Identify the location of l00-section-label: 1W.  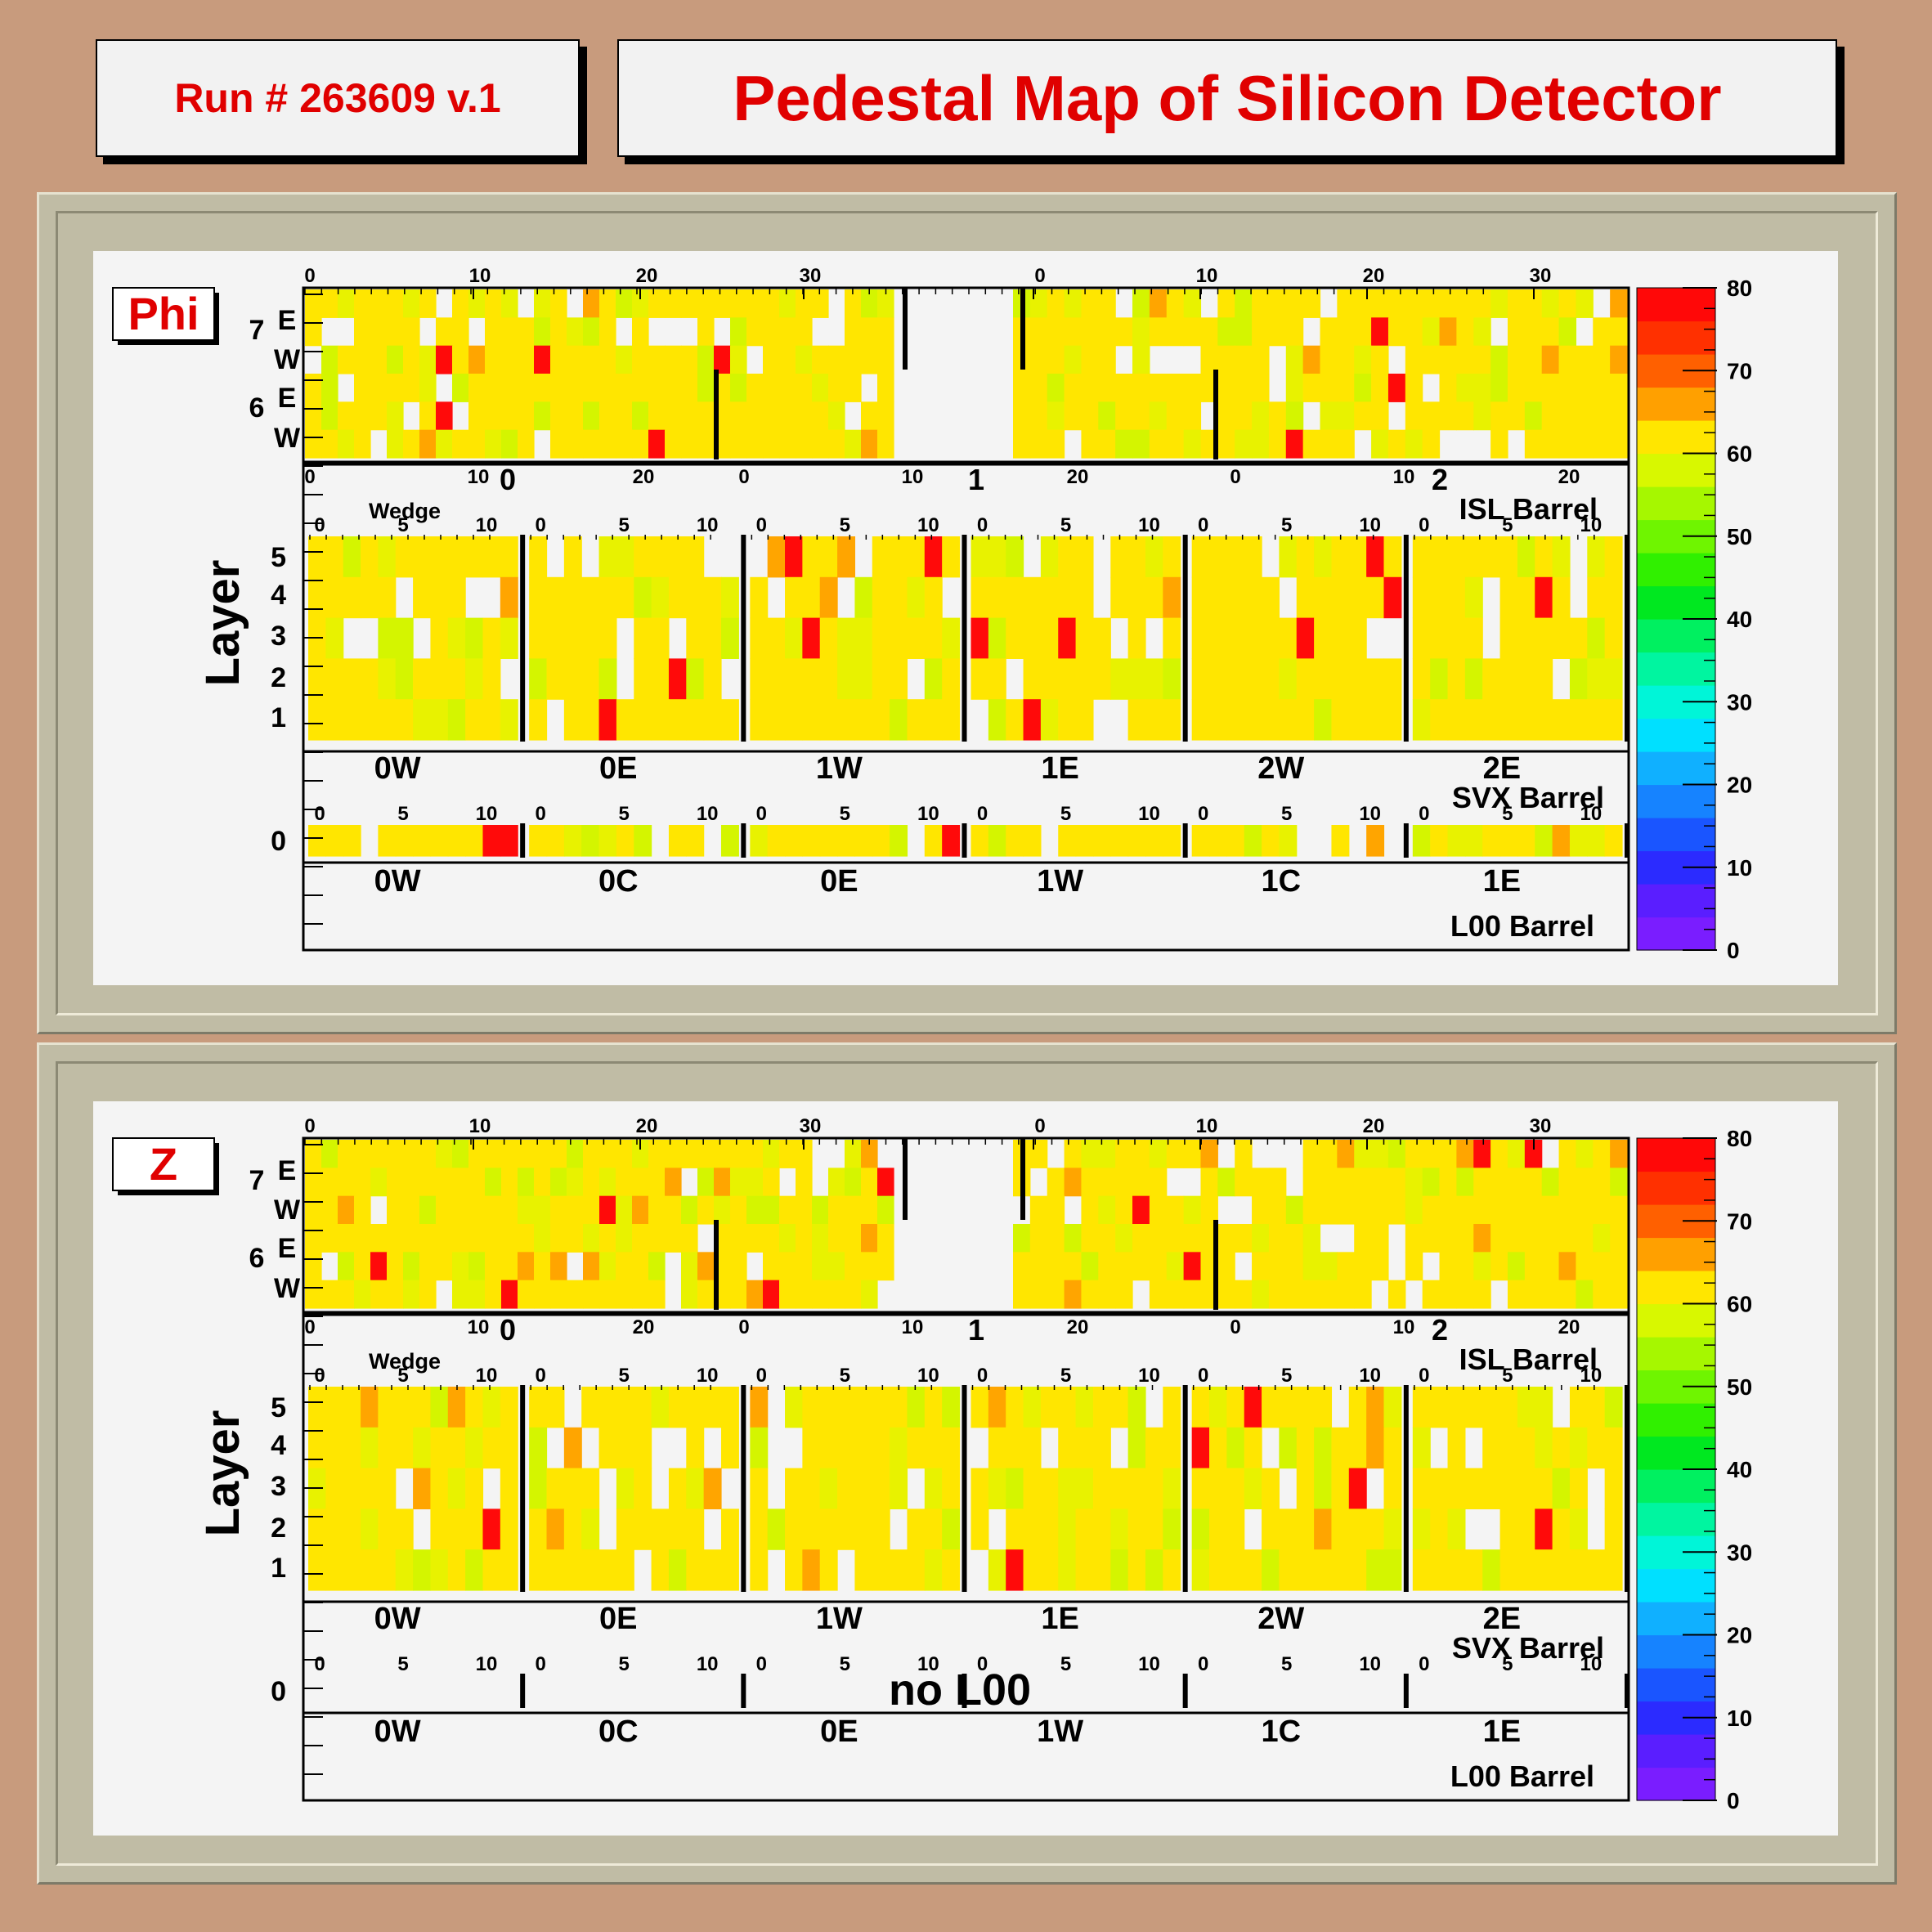
(1060, 881).